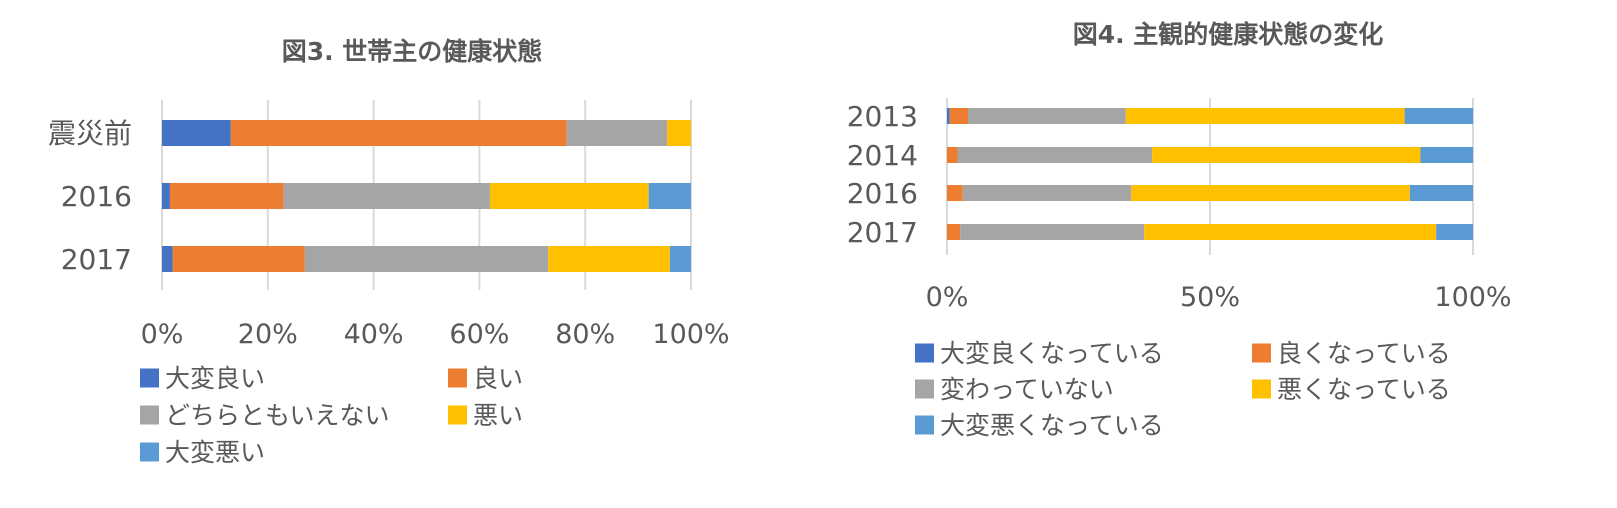 This screenshot has height=508, width=1617. What do you see at coordinates (277, 415) in the screenshot?
I see `legend-label: どちらともいえない` at bounding box center [277, 415].